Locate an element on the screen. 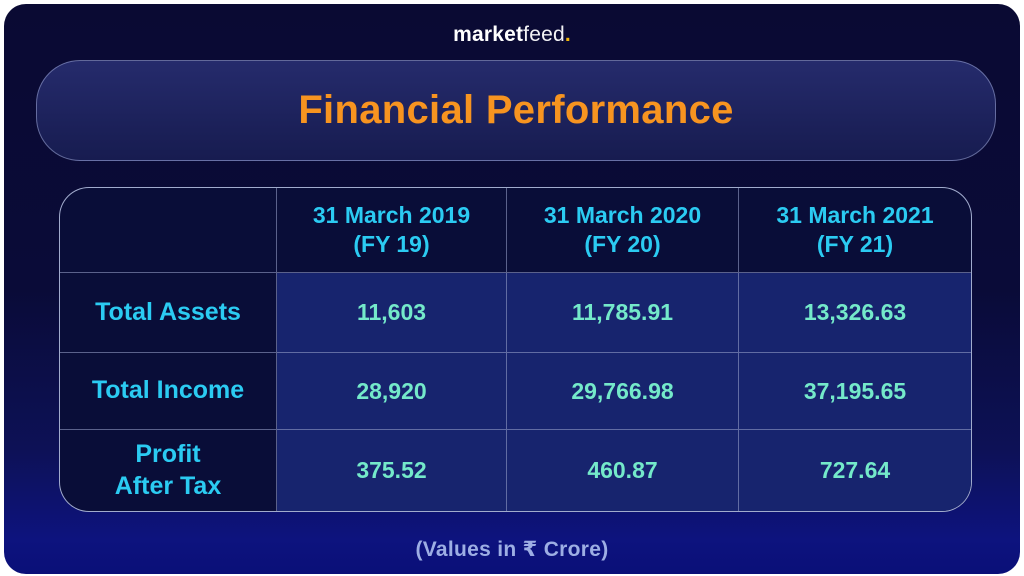 This screenshot has height=576, width=1024. page-title: Financial Performance is located at coordinates (516, 110).